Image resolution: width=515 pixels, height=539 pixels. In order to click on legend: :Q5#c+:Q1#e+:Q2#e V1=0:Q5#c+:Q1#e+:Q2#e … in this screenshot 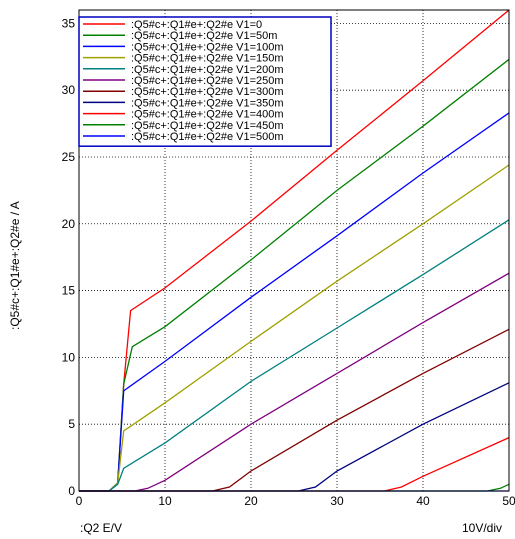, I will do `click(205, 81)`.